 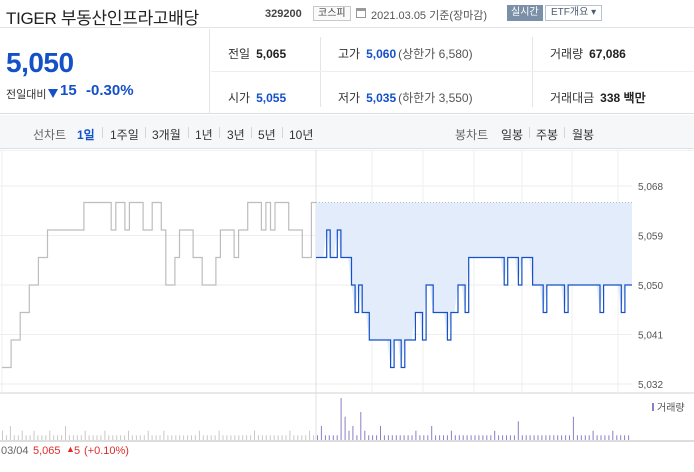 What do you see at coordinates (236, 135) in the screenshot?
I see `tab-3years: 3년` at bounding box center [236, 135].